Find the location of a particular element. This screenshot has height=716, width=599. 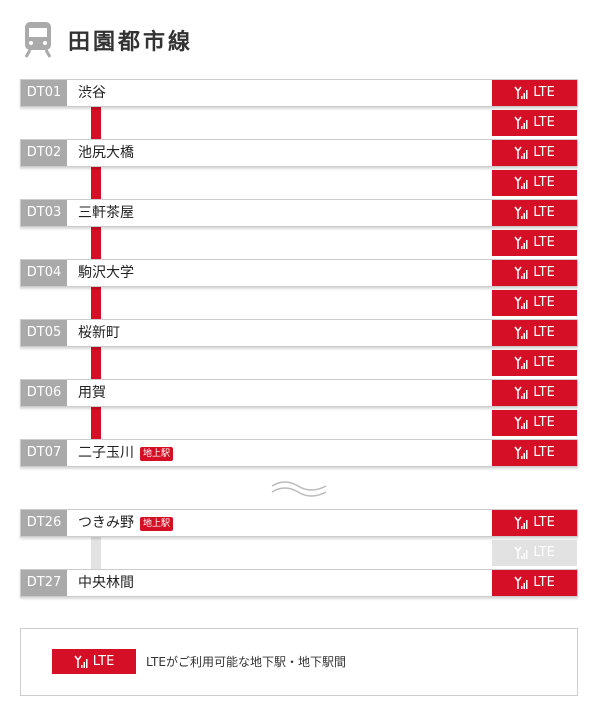

station-name: 用賀 is located at coordinates (92, 393).